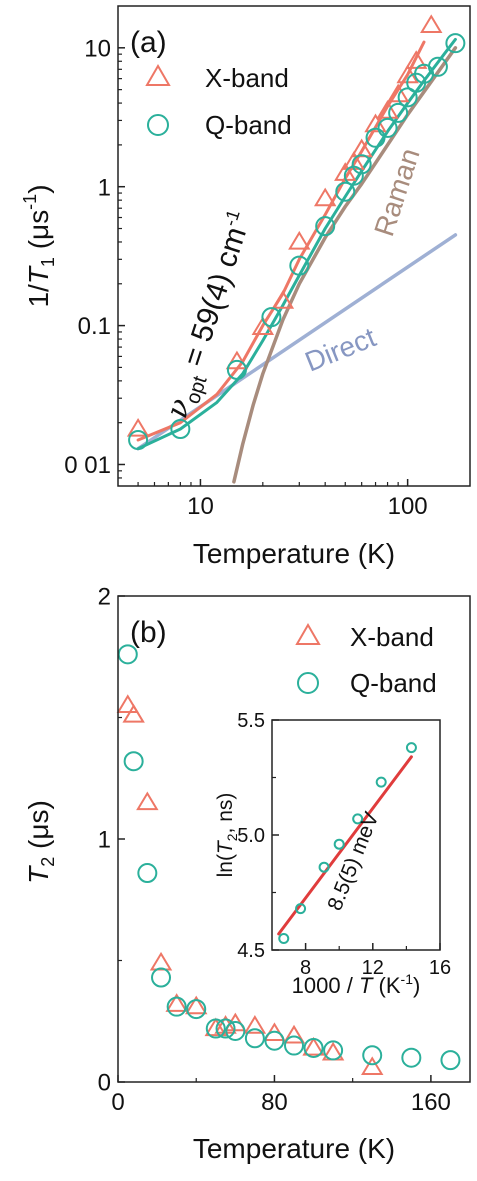  I want to click on legend-b-qband-marker, so click(308, 683).